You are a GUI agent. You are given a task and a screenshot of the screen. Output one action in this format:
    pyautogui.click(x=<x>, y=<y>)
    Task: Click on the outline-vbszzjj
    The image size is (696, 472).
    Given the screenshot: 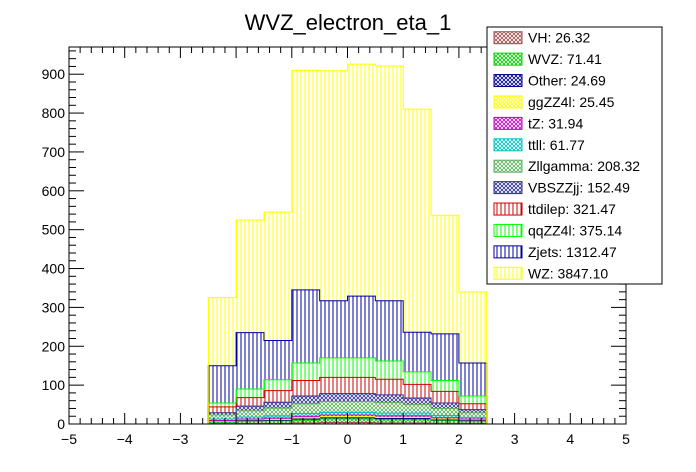 What is the action you would take?
    pyautogui.click(x=347, y=408)
    